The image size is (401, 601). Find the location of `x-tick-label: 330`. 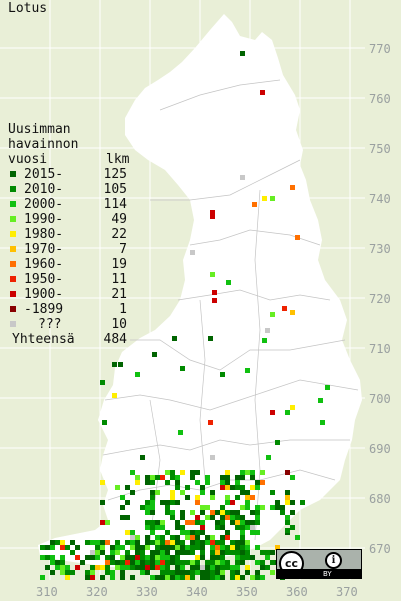

x-tick-label: 330 is located at coordinates (147, 592).